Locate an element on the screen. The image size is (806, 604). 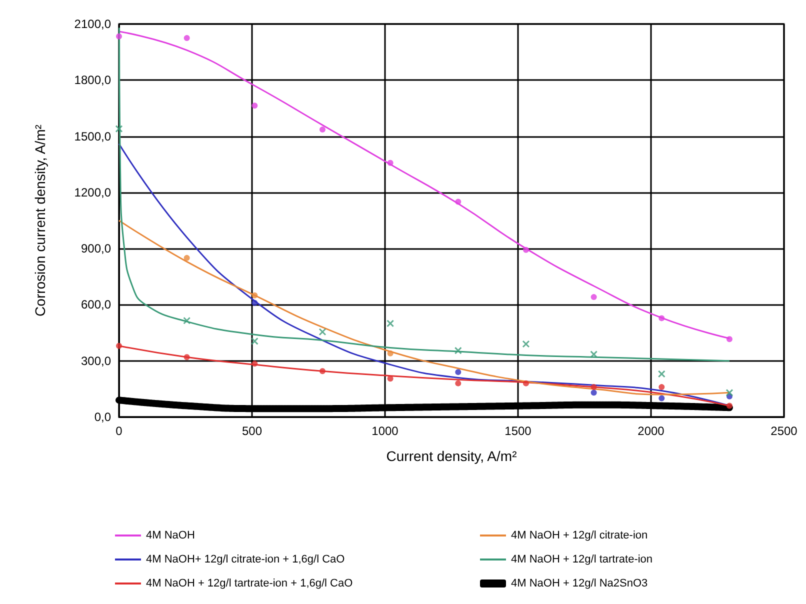
legend-label: 4M NaOH + 12g/l tartrate-ion is located at coordinates (582, 560).